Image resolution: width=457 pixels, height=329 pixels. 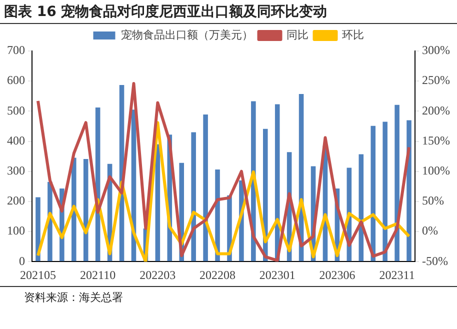 I want to click on y2-tick-label: 300%, so click(x=436, y=50).